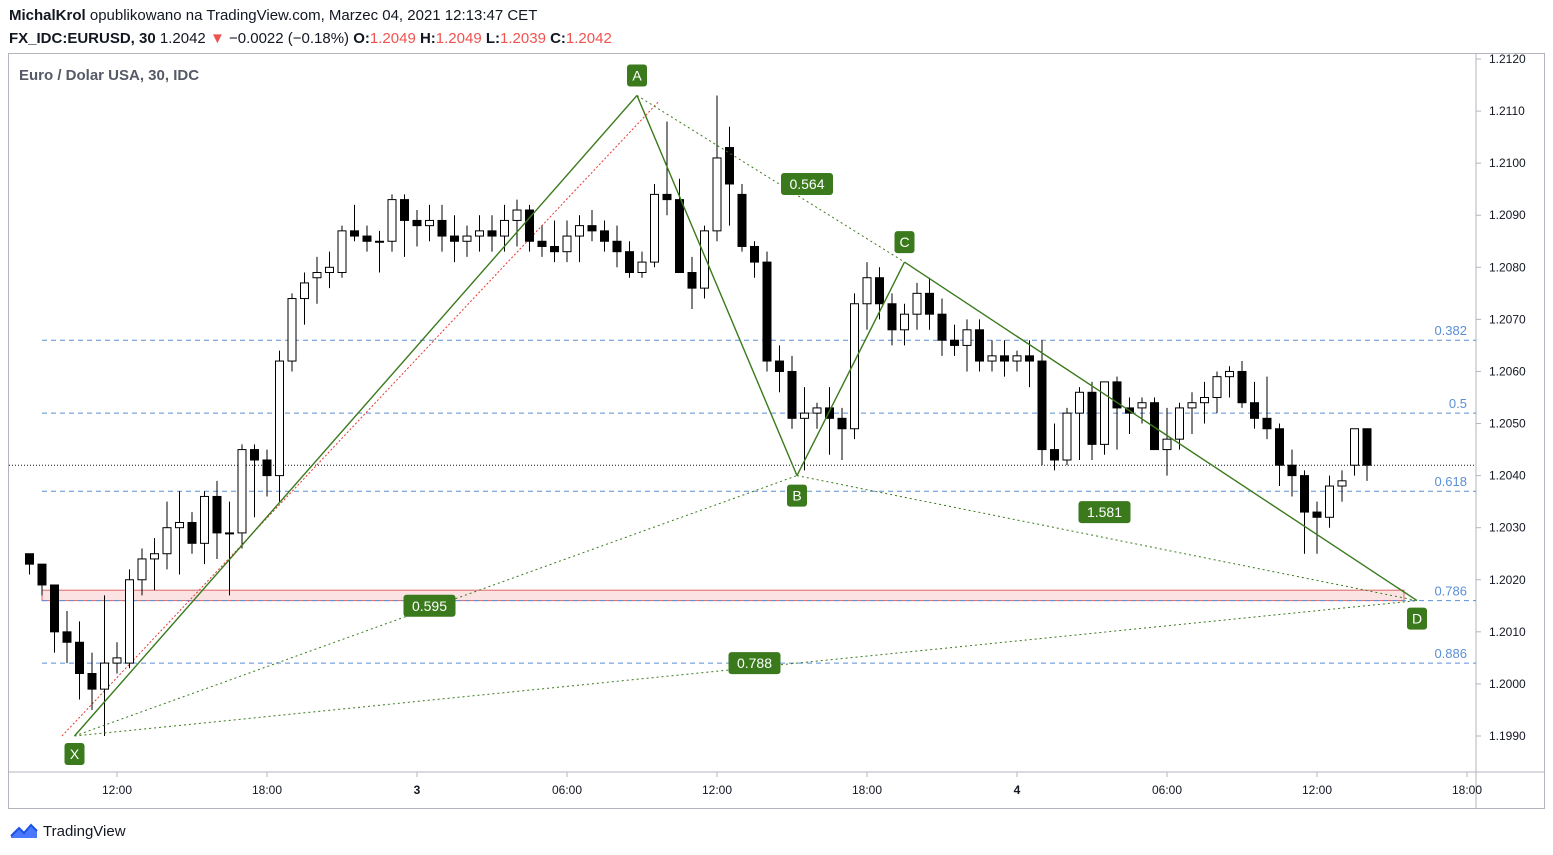  Describe the element at coordinates (1507, 111) in the screenshot. I see `price-tick-label: 1.2110` at that location.